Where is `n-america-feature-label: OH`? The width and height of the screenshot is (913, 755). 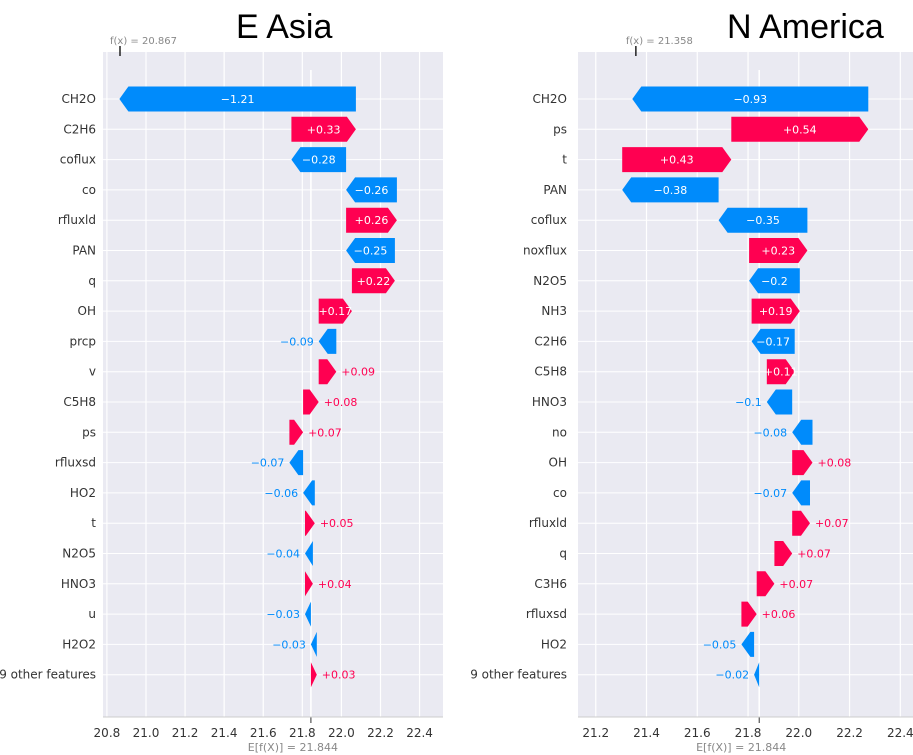
n-america-feature-label: OH is located at coordinates (558, 463).